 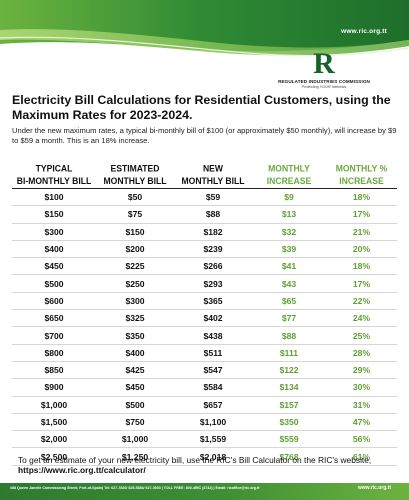 I want to click on cell-estimated: $425, so click(x=135, y=370).